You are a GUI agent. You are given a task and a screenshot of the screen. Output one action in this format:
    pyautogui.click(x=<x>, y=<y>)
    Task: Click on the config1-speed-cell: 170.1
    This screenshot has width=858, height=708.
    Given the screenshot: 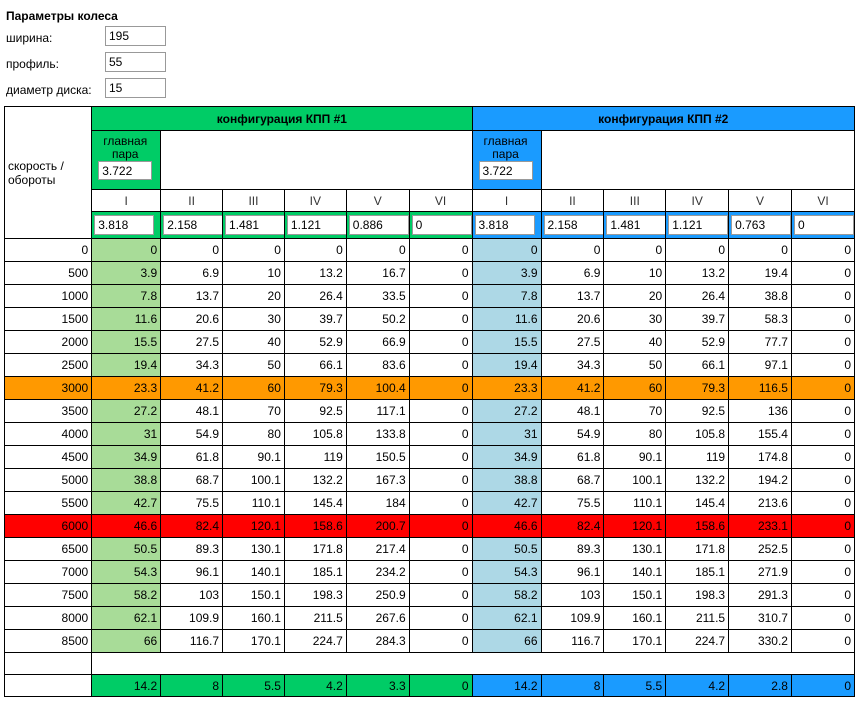 What is the action you would take?
    pyautogui.click(x=253, y=641)
    